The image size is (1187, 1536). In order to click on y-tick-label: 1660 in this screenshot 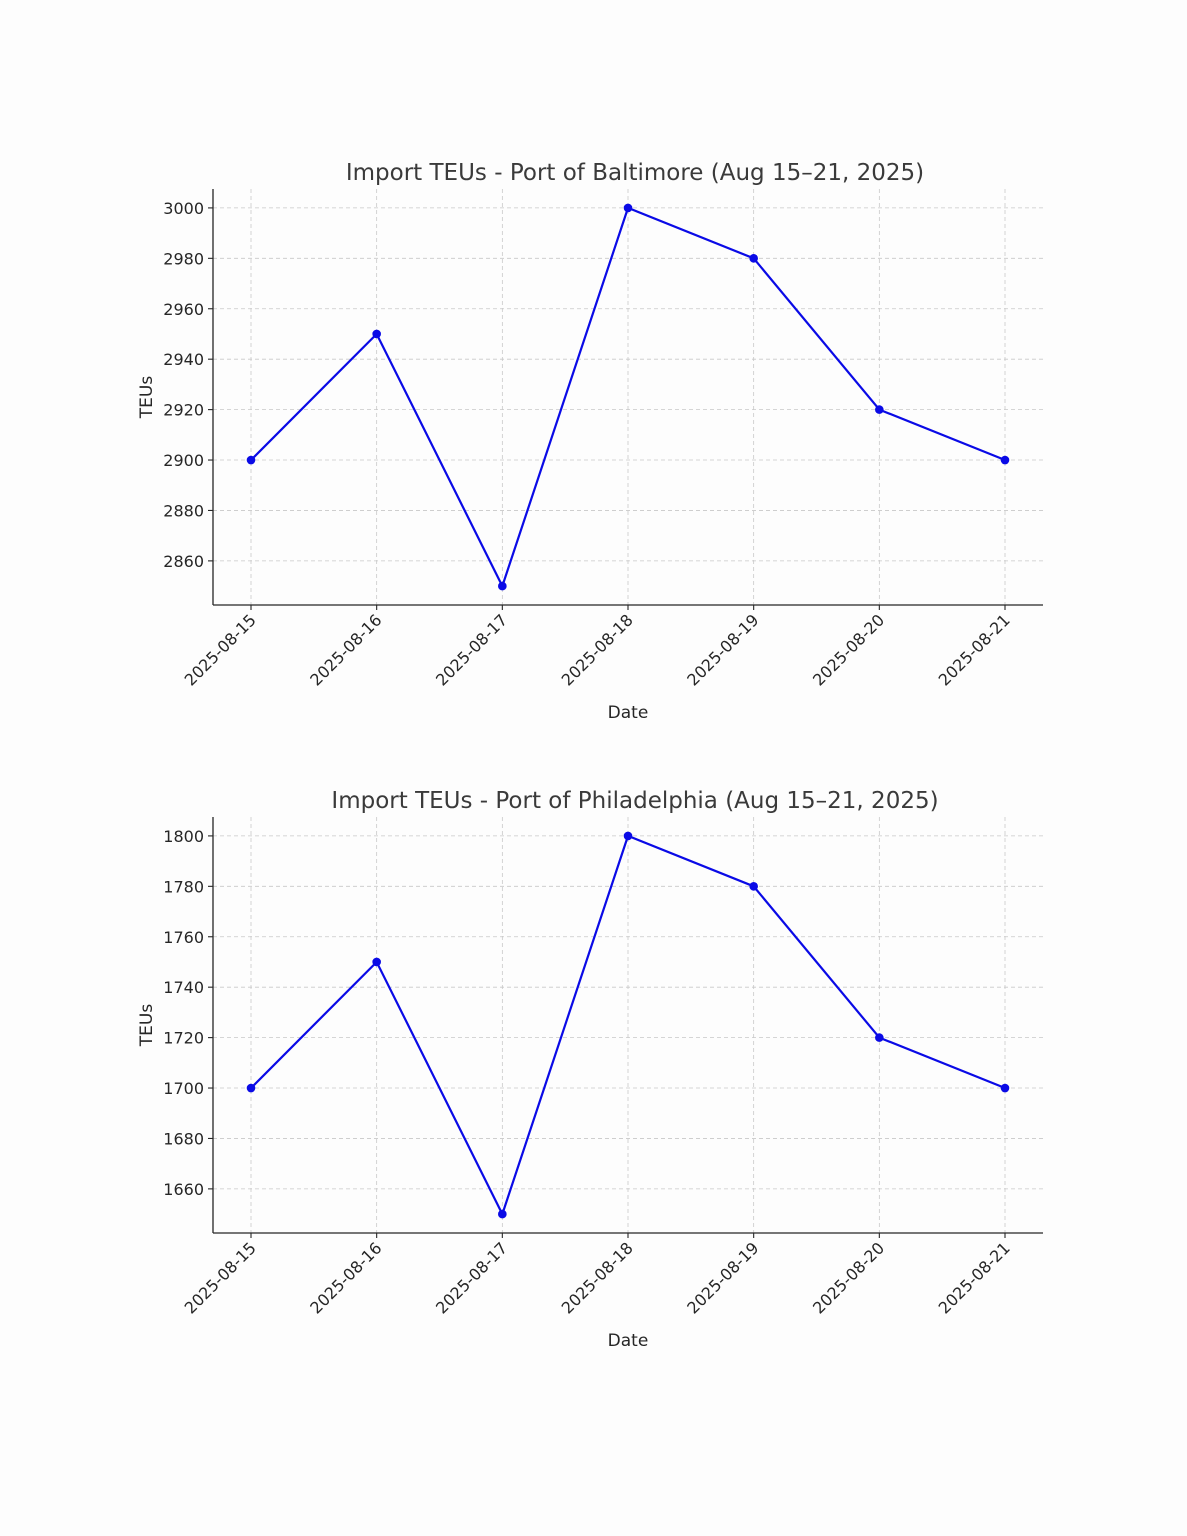, I will do `click(183, 1189)`.